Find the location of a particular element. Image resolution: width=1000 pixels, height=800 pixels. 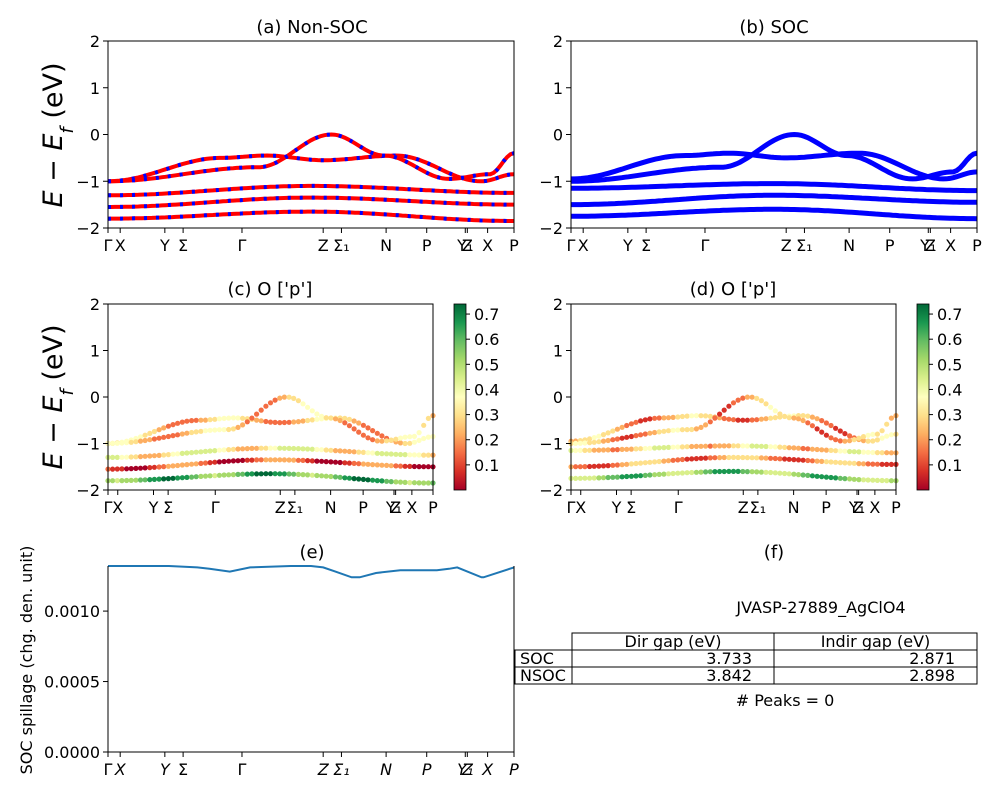

xtick-label: P is located at coordinates (514, 245).